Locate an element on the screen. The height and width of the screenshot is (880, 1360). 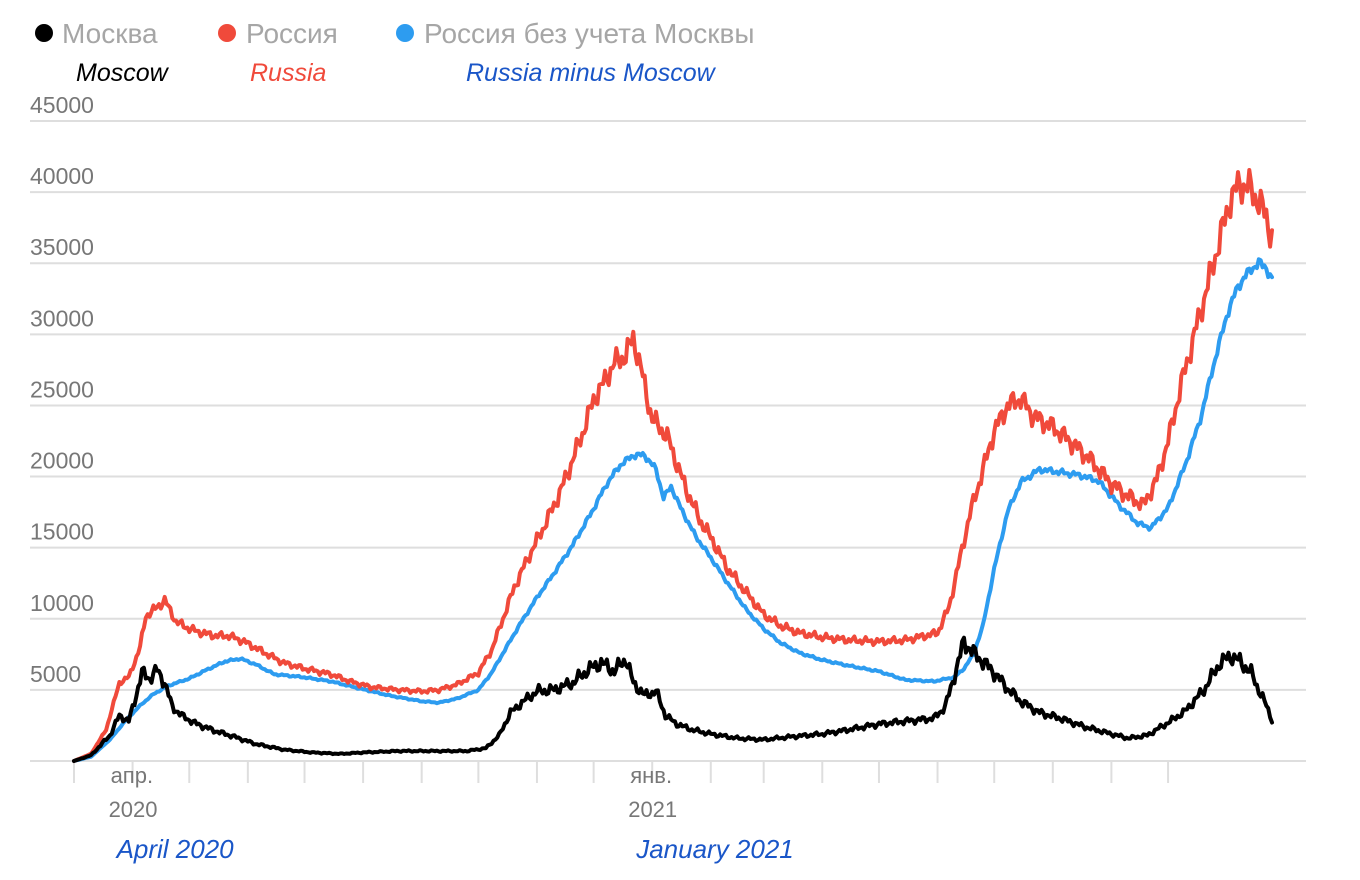
legend-english-0: Moscow is located at coordinates (123, 73).